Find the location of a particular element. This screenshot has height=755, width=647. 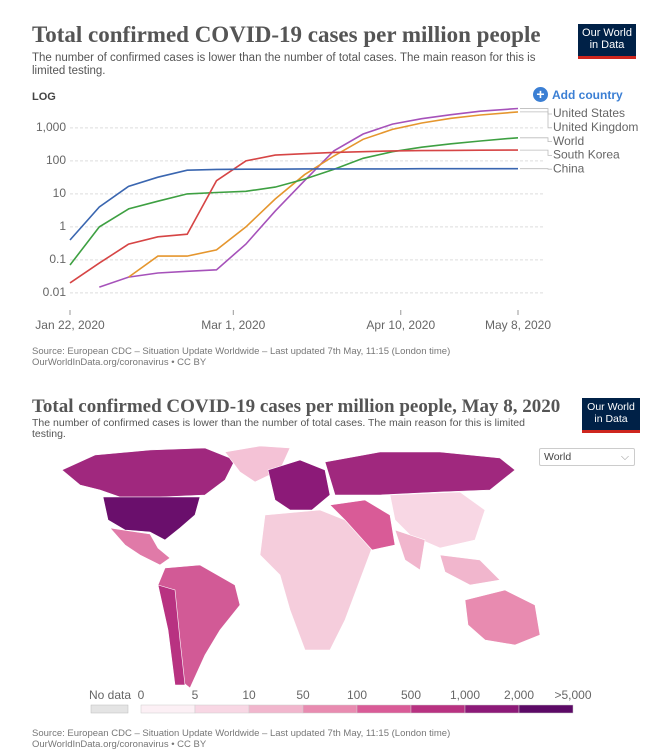

legend-tick-label: 50 is located at coordinates (303, 695).